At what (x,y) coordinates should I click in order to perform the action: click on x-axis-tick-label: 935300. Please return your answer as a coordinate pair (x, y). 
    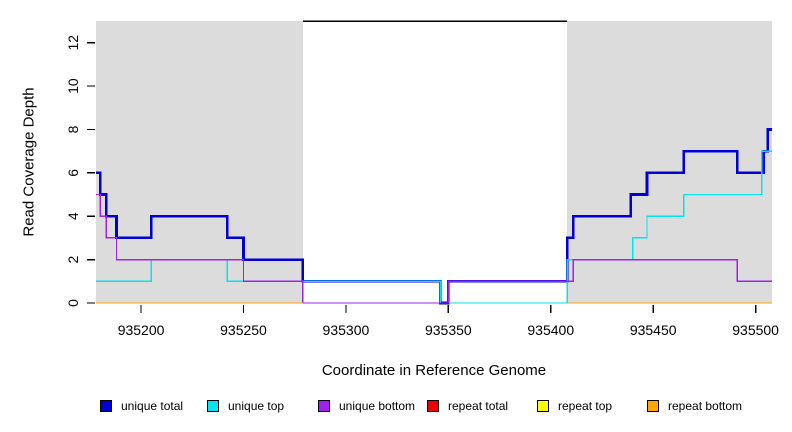
    Looking at the image, I should click on (346, 330).